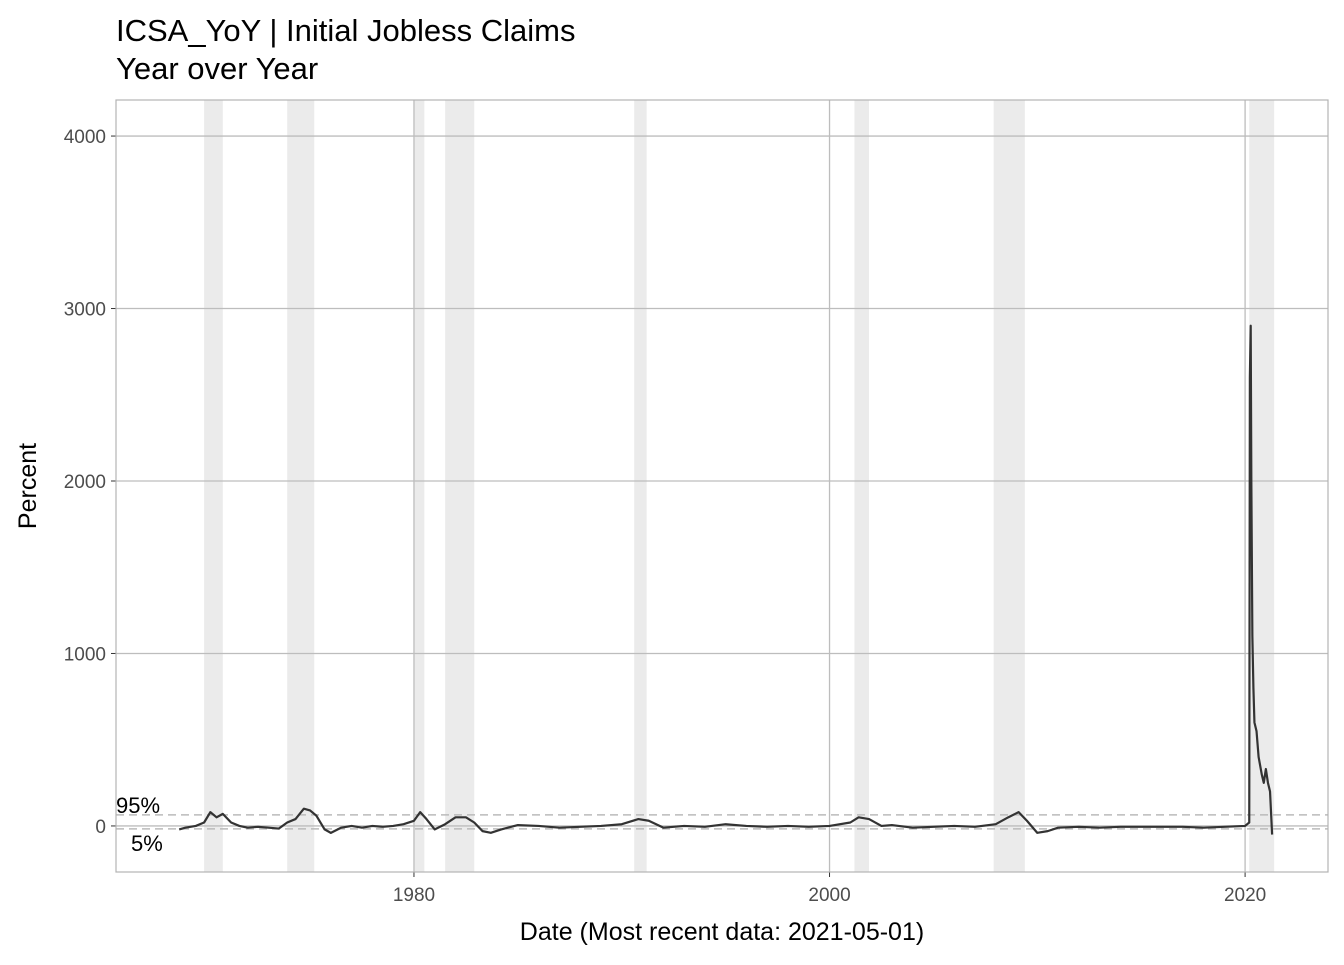 The height and width of the screenshot is (965, 1344). What do you see at coordinates (217, 68) in the screenshot?
I see `chart-subtitle: Year over Year` at bounding box center [217, 68].